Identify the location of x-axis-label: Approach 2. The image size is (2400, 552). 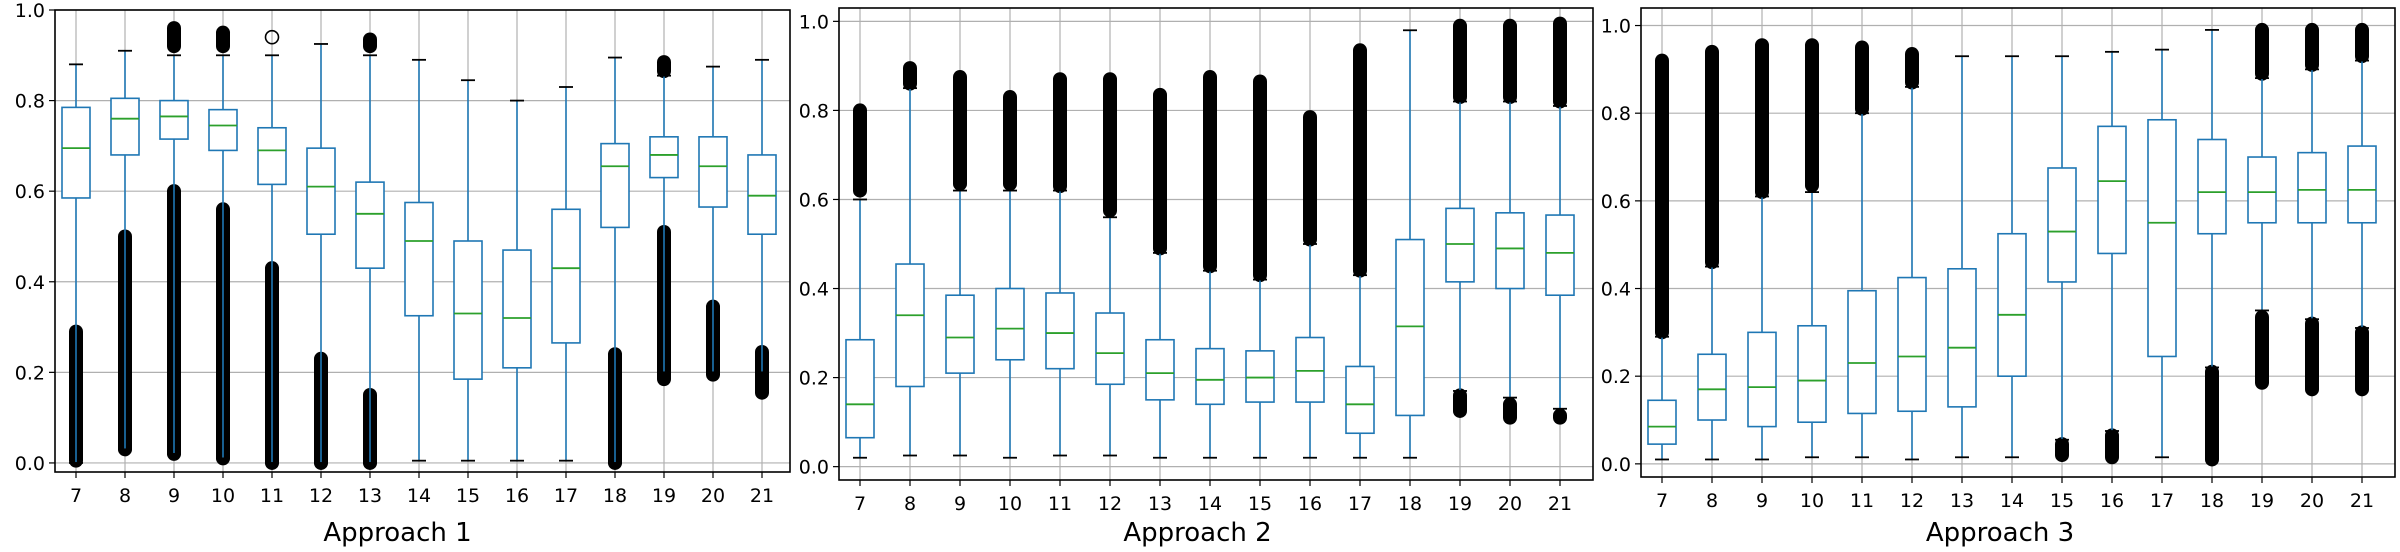
(1197, 533).